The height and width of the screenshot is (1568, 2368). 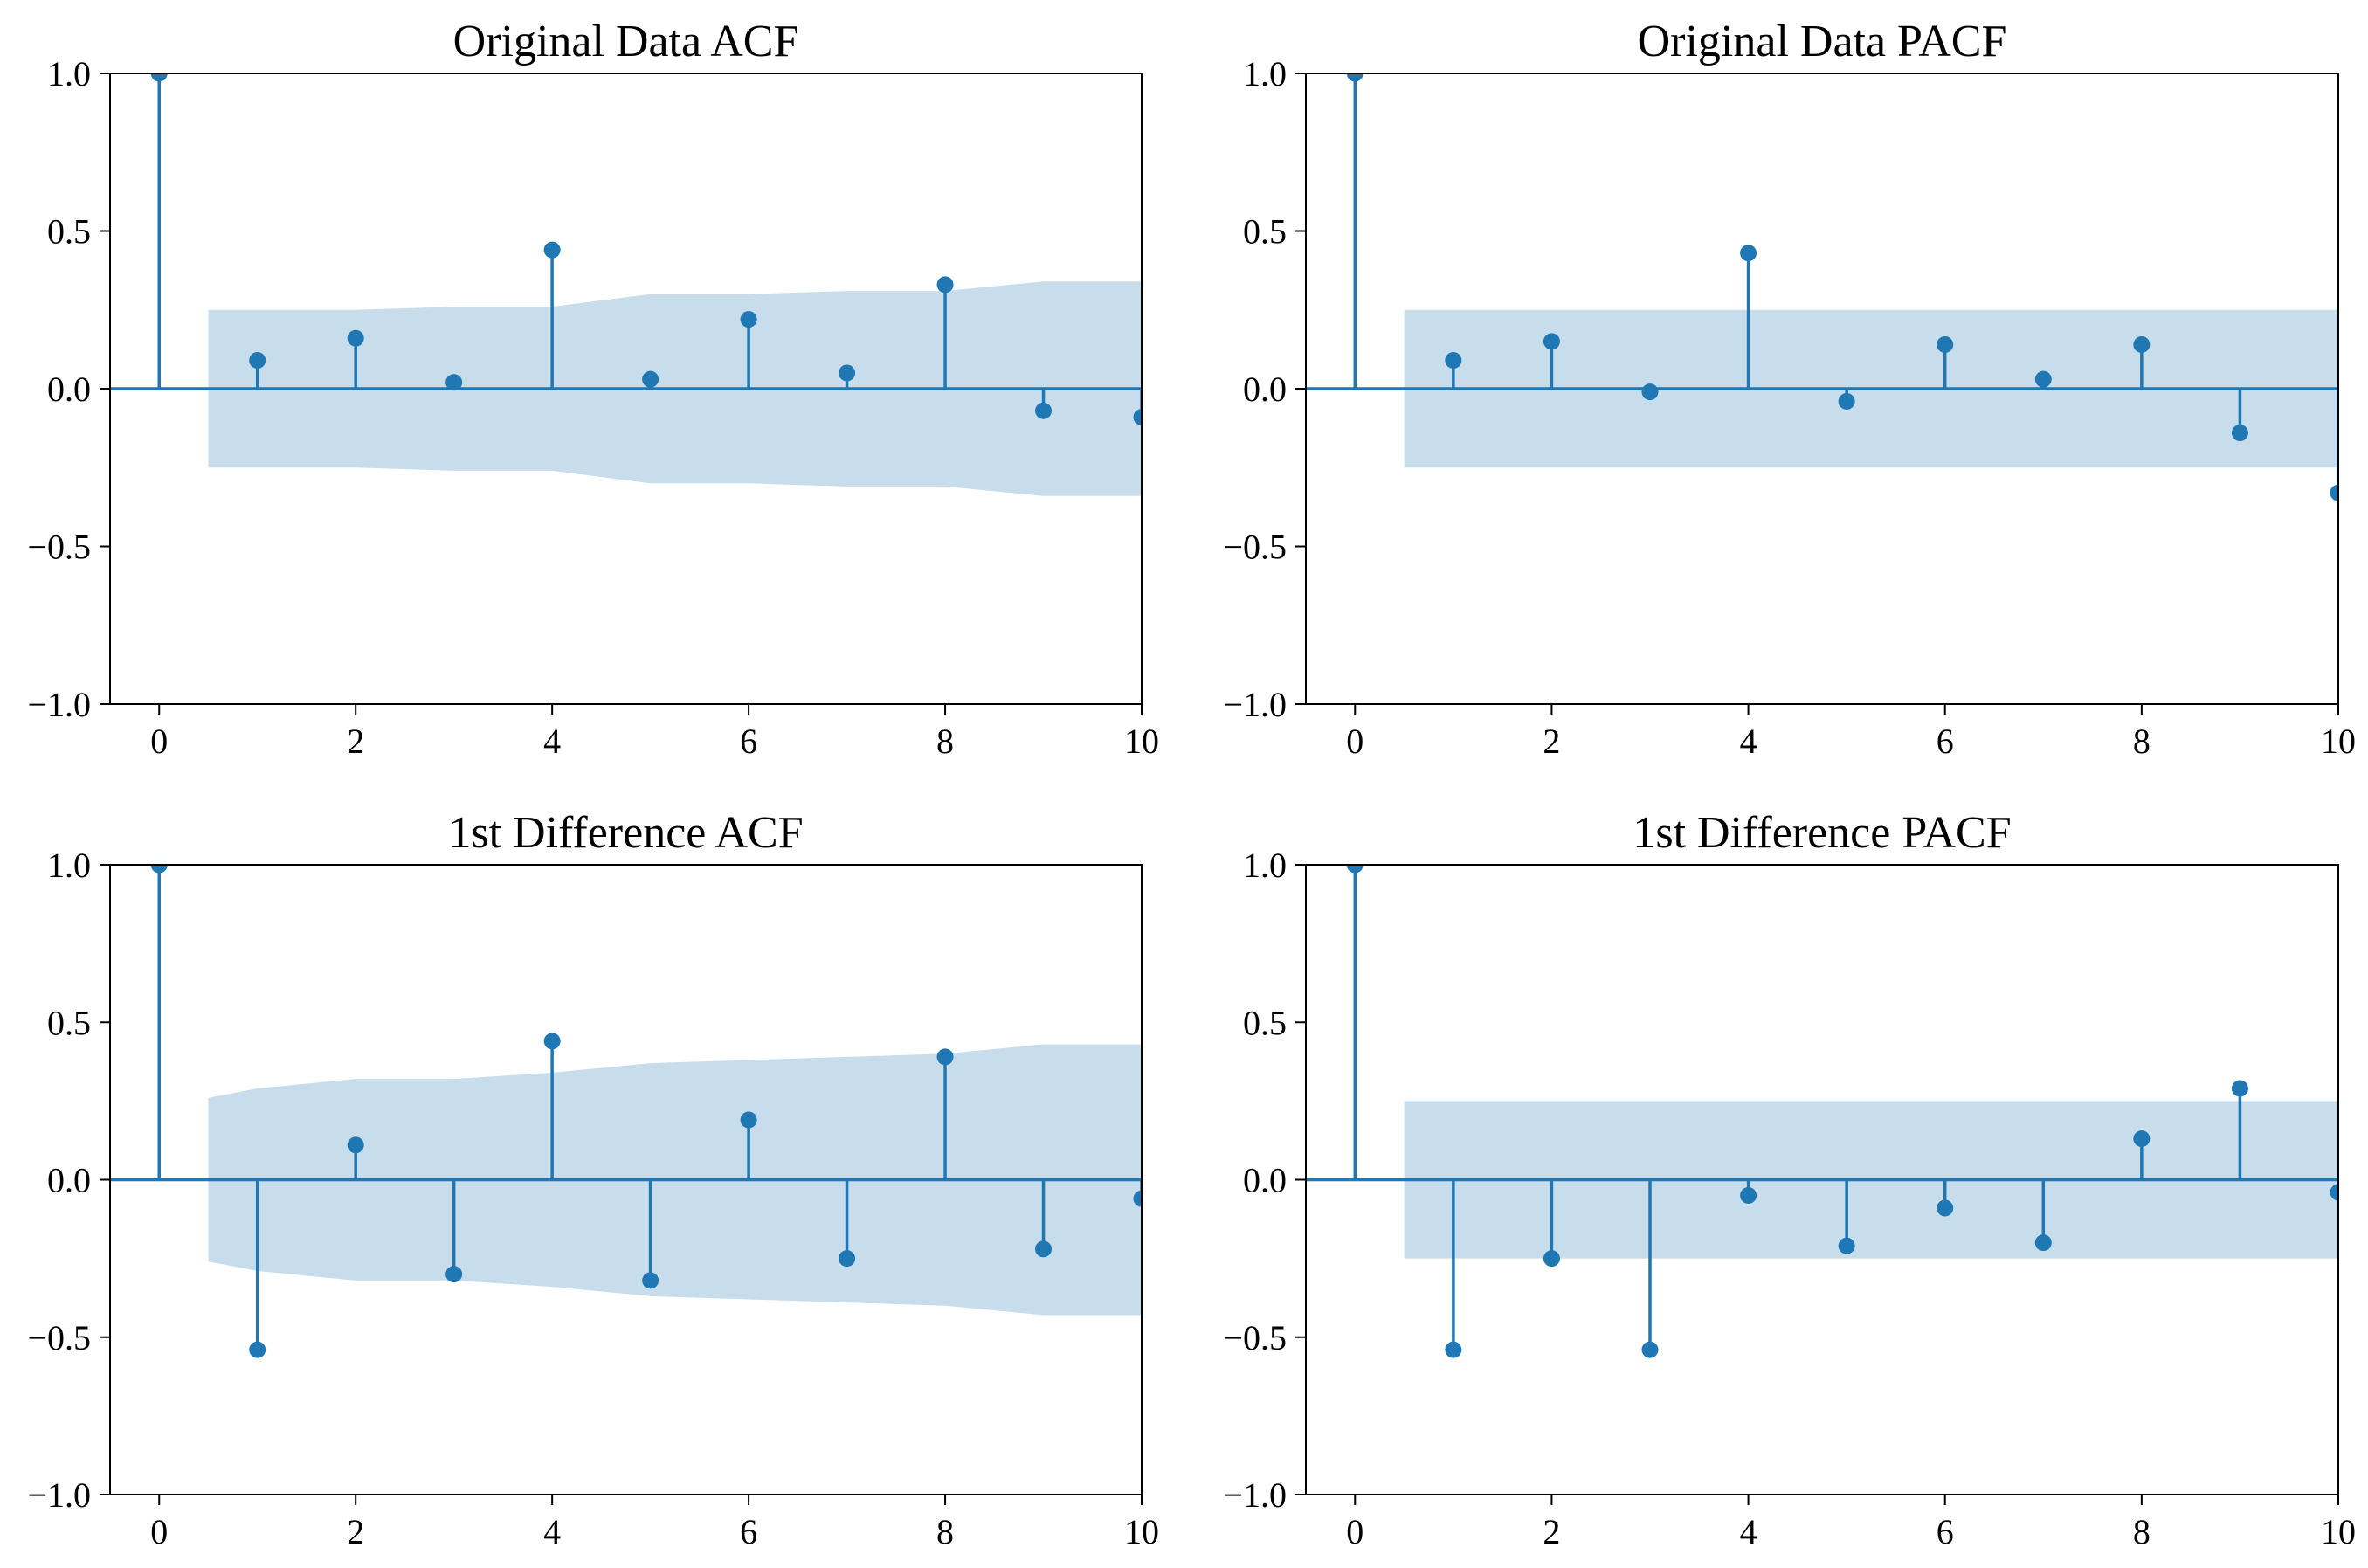 I want to click on chart-2-original-data-pacf-xtick-label-4: 4, so click(x=1749, y=741).